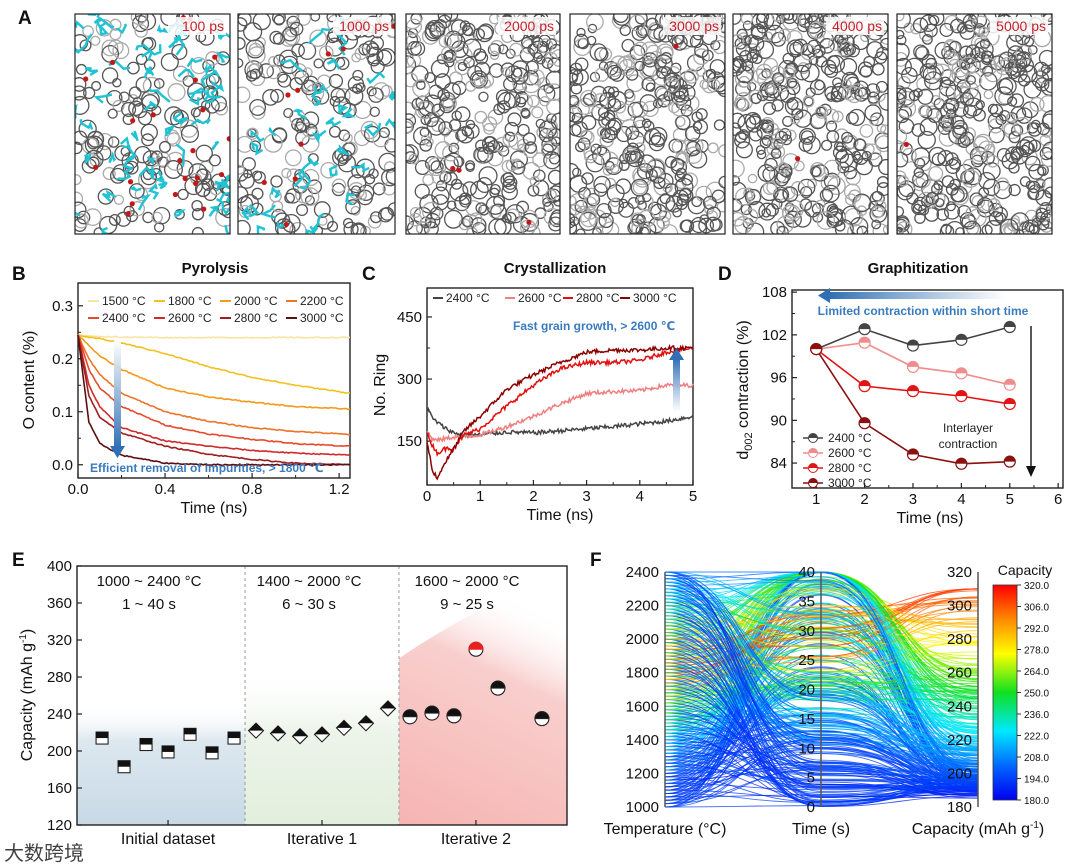 The width and height of the screenshot is (1080, 864). I want to click on snapshot-label-bg, so click(197, 26).